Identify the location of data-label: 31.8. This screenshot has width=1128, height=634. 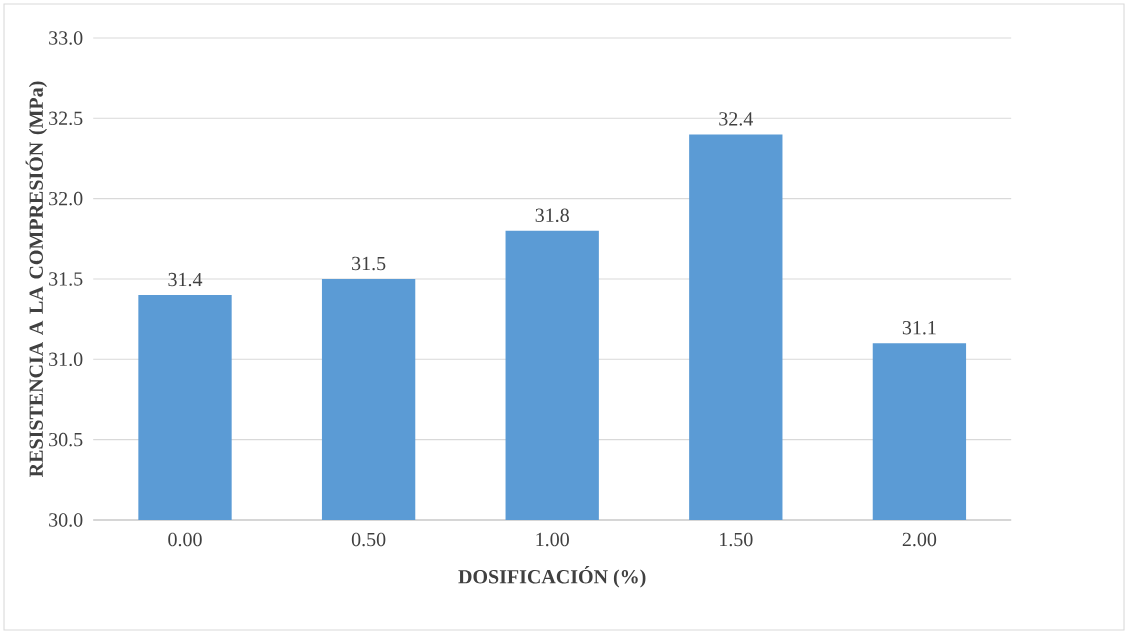
(552, 215).